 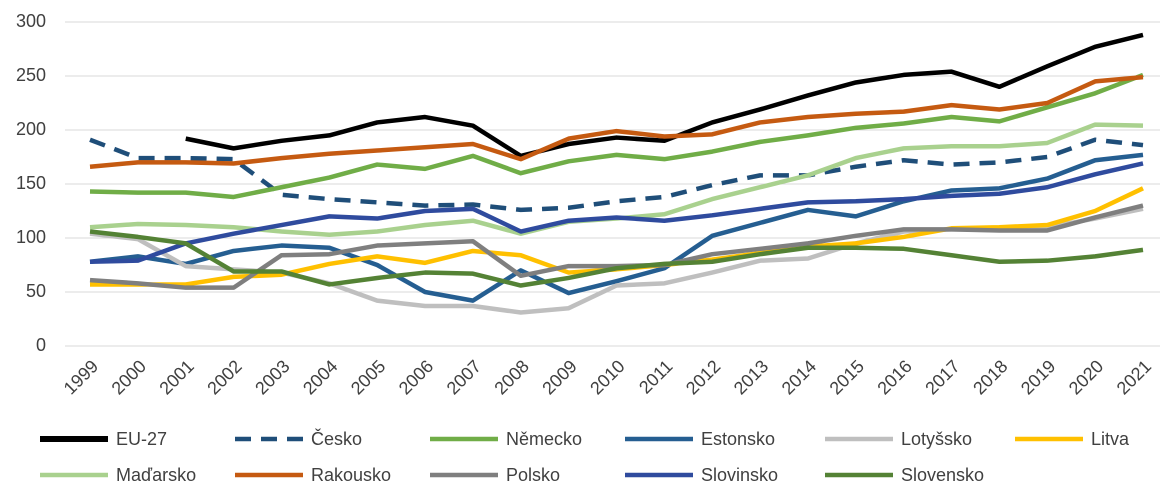 I want to click on legend-label: Maďarsko, so click(x=156, y=475).